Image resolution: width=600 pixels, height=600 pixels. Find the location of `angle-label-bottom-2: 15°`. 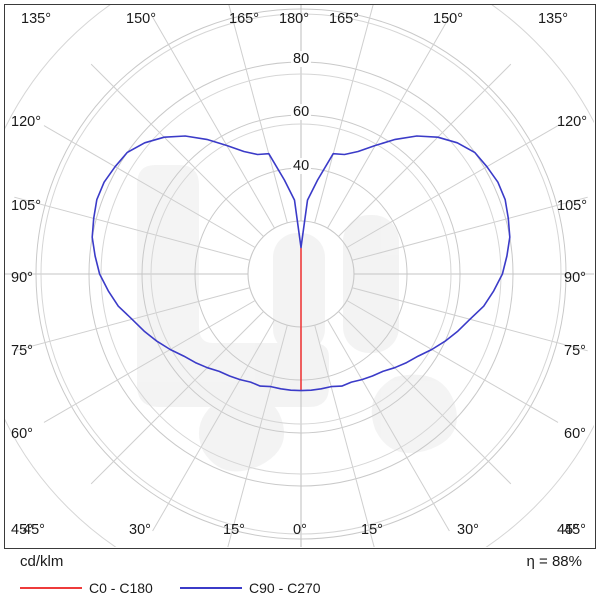

angle-label-bottom-2: 15° is located at coordinates (234, 530).